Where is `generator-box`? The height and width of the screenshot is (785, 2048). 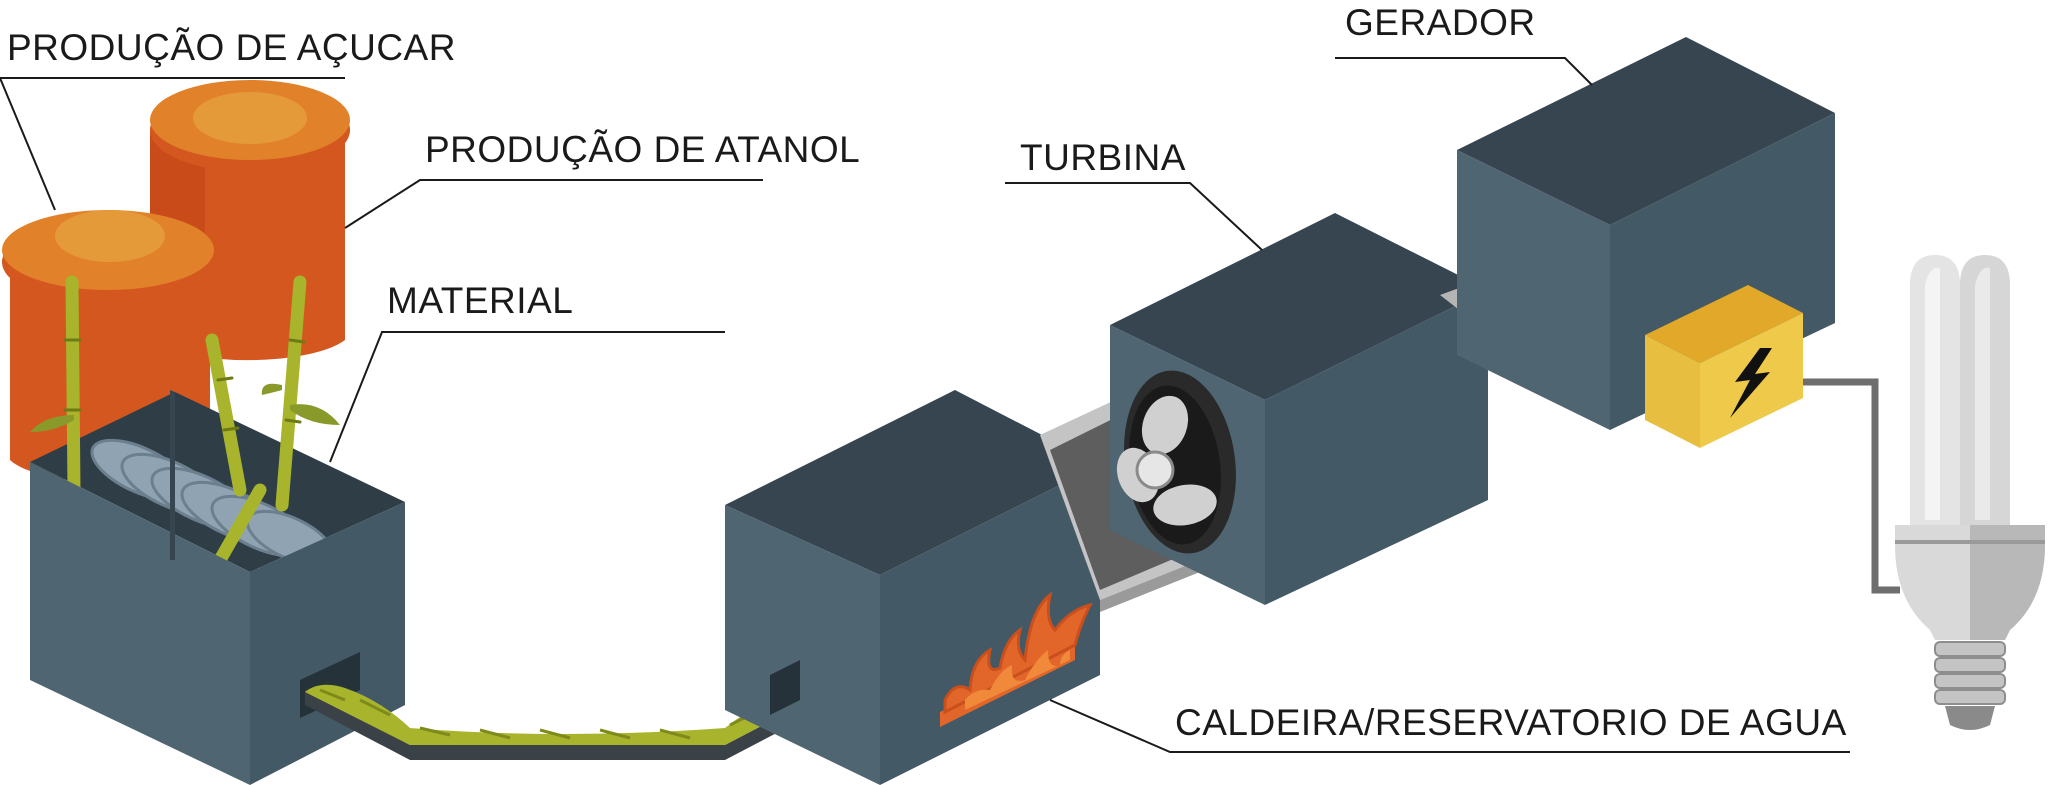
generator-box is located at coordinates (1646, 242).